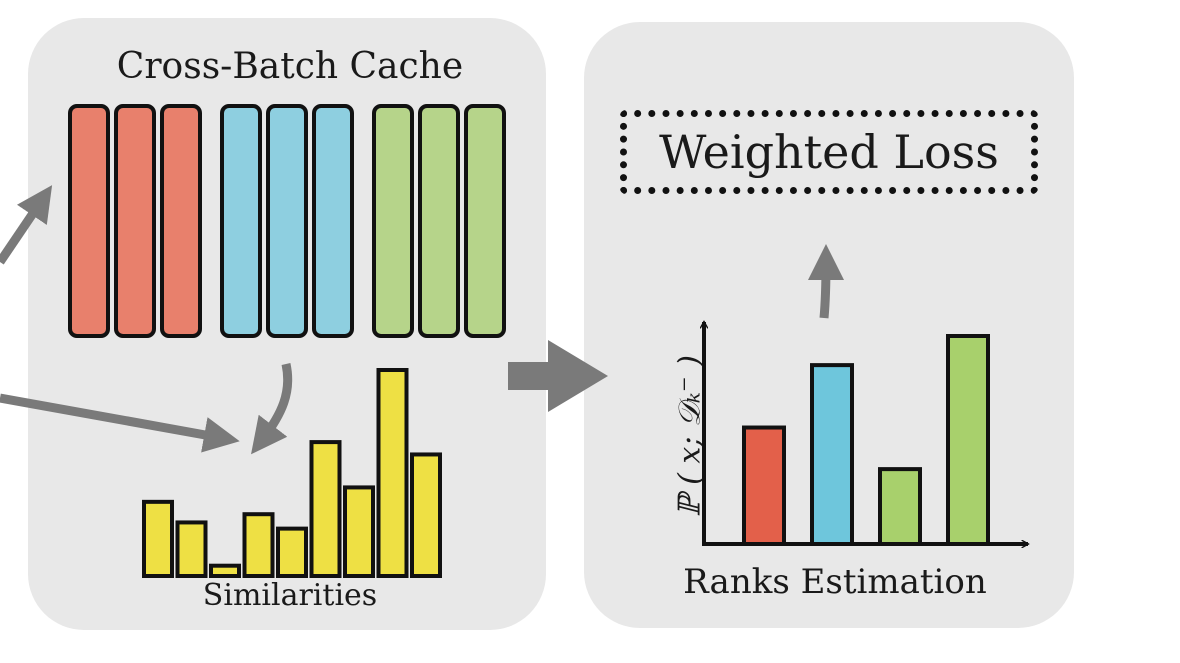 The height and width of the screenshot is (663, 1180). I want to click on cache-bars, so click(287, 221).